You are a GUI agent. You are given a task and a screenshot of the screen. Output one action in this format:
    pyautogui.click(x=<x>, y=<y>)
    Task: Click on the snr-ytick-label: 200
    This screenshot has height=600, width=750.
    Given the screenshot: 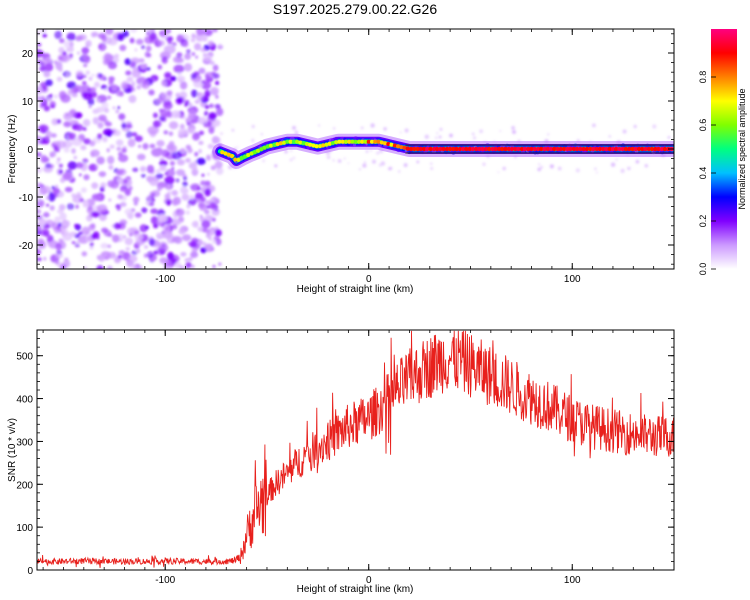 What is the action you would take?
    pyautogui.click(x=24, y=485)
    